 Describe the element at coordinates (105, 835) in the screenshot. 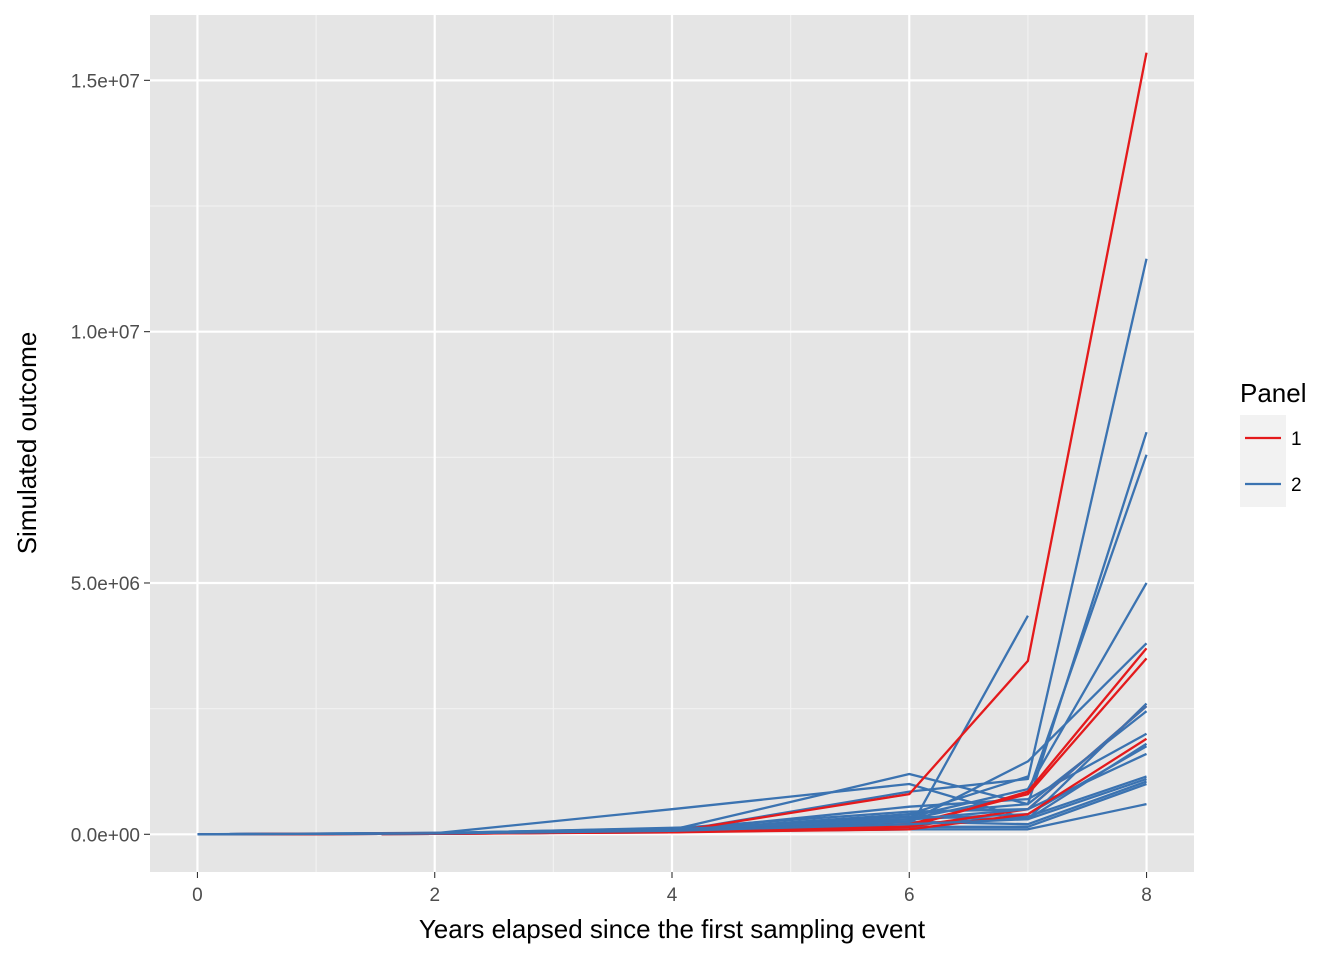

I see `y-tick-label: 0.0e+00` at that location.